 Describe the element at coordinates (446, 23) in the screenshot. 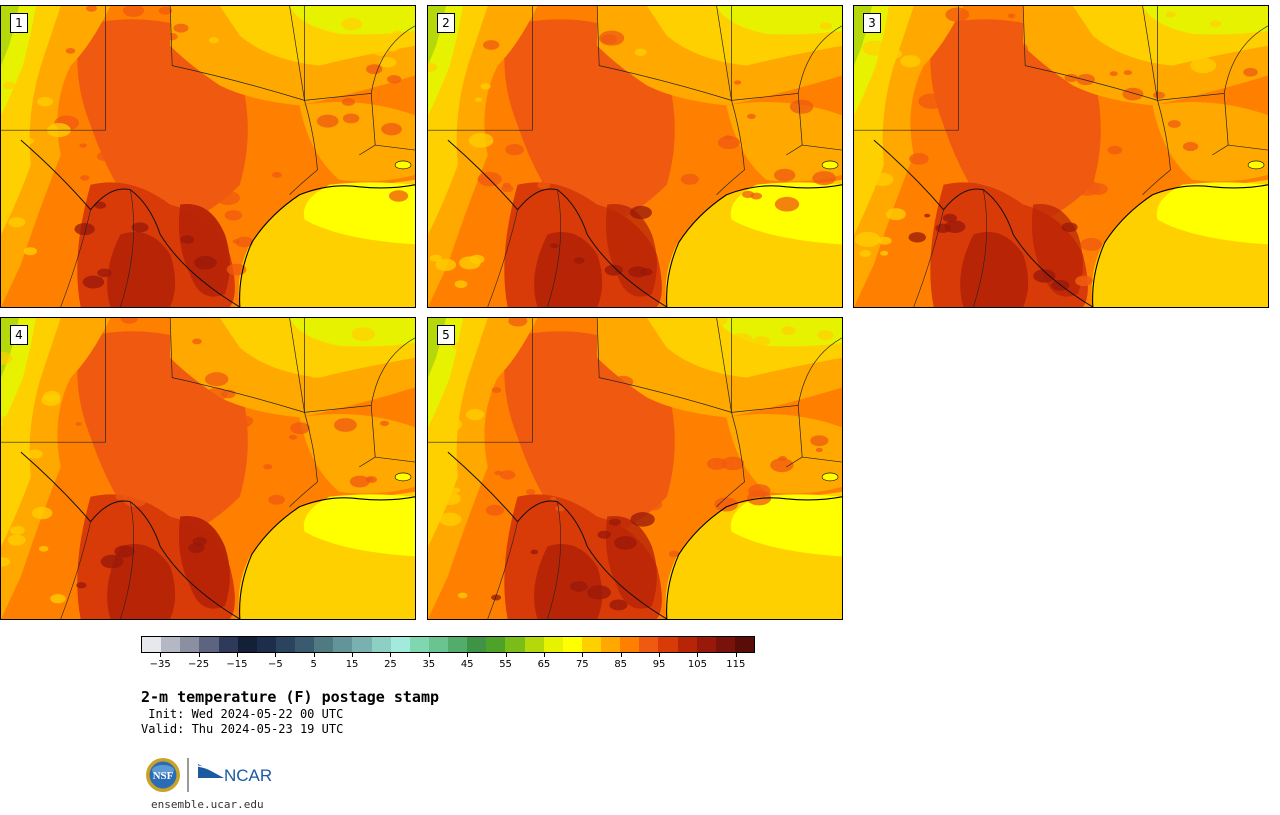

I see `member-number-badge: 2` at that location.